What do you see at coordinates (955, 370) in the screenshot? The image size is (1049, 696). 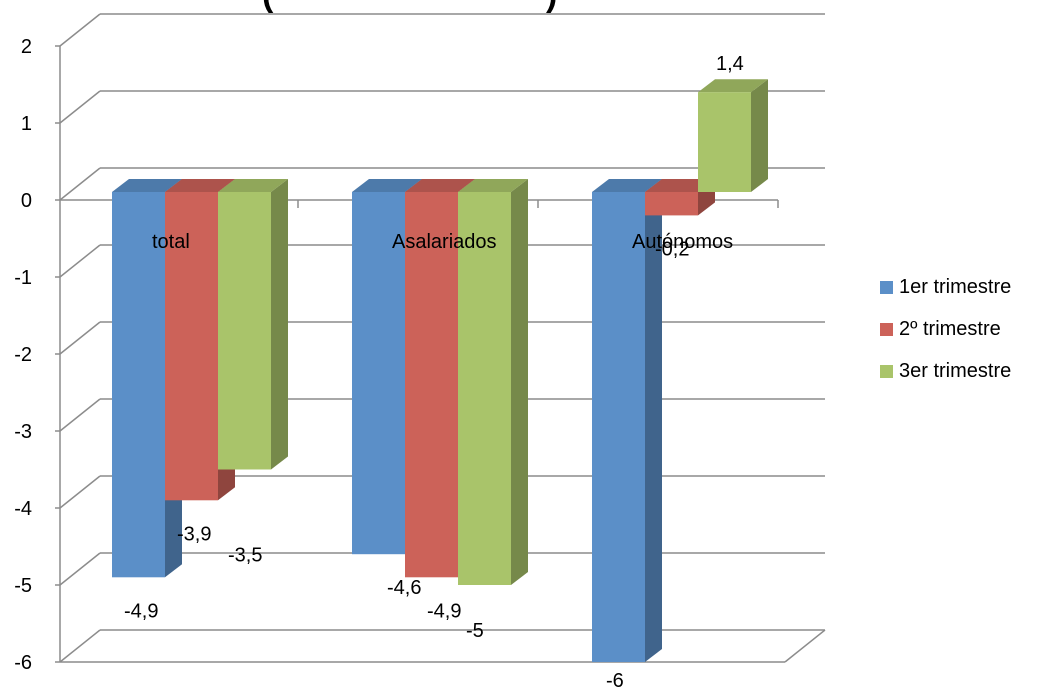 I see `legend-label-series-3: 3er trimestre` at bounding box center [955, 370].